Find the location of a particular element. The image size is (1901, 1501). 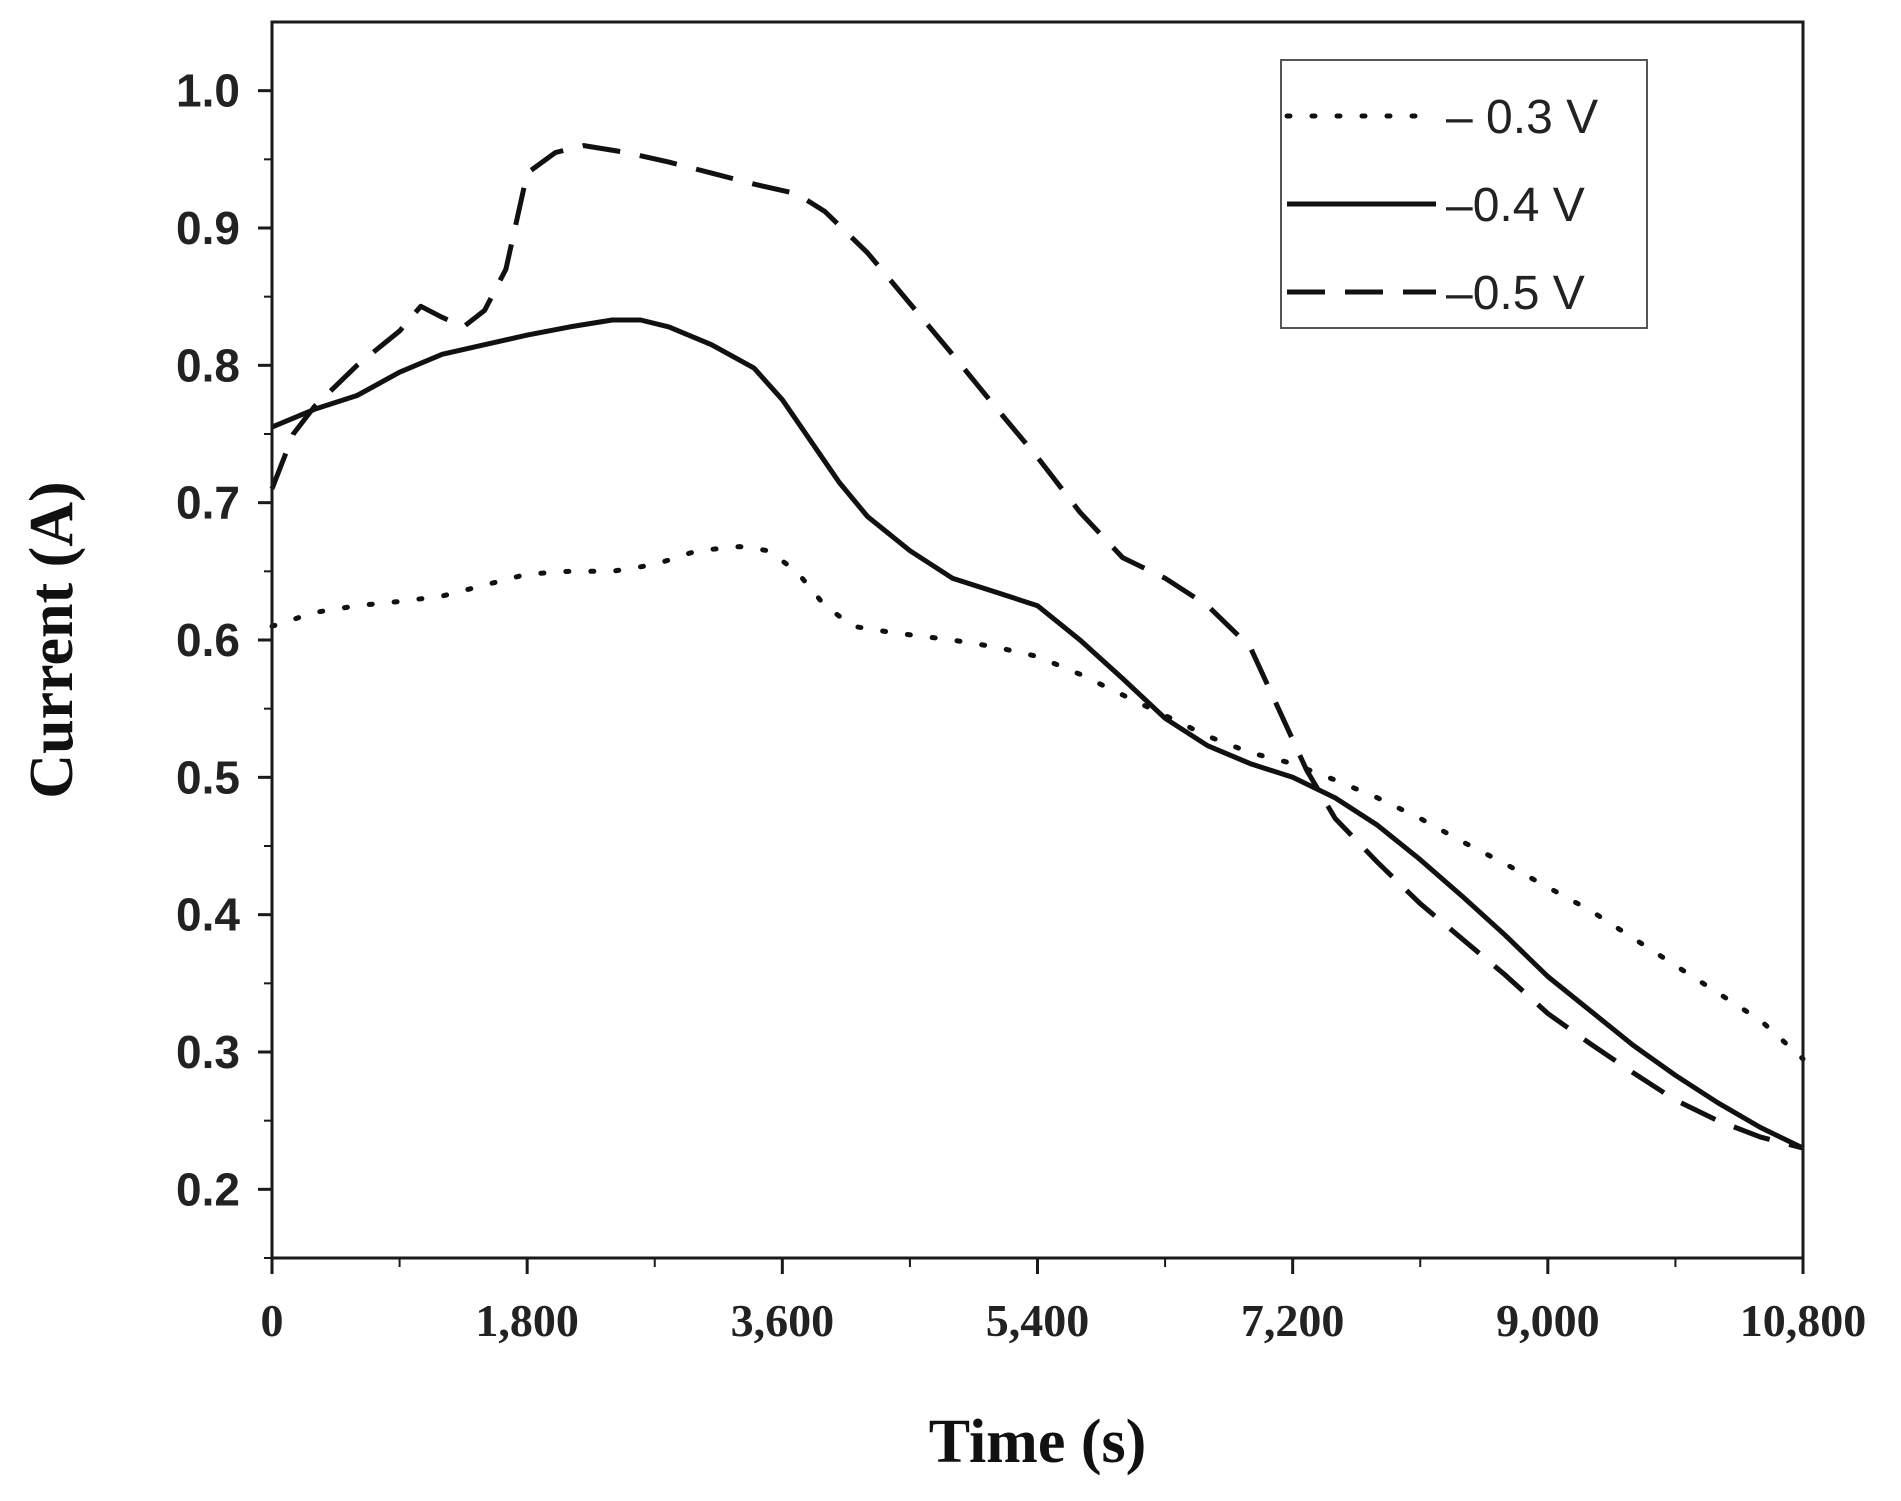

y-tick-label: 0.7 is located at coordinates (208, 503).